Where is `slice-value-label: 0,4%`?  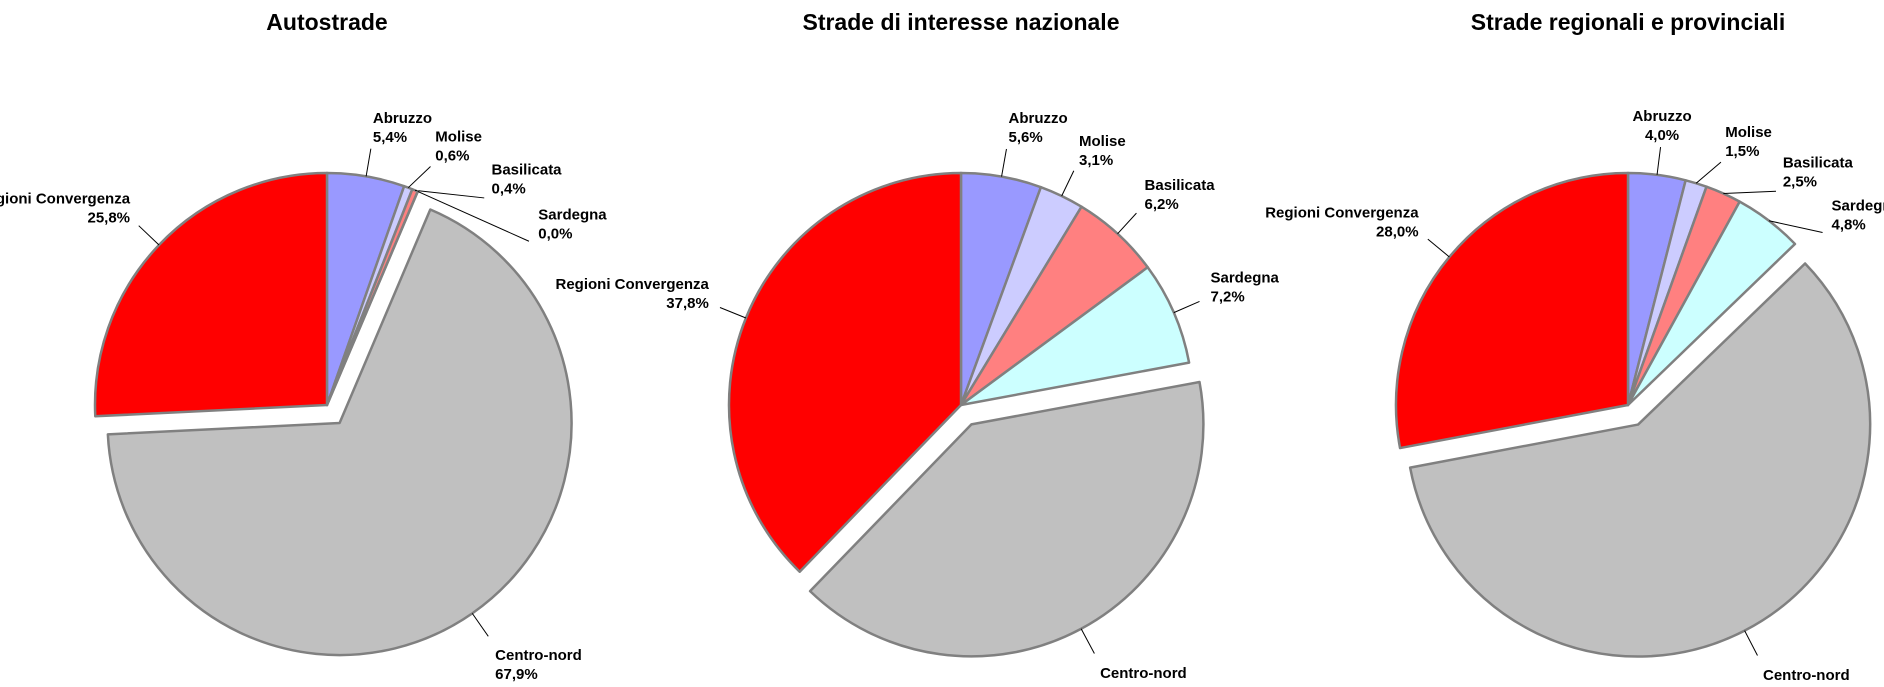
slice-value-label: 0,4% is located at coordinates (508, 188).